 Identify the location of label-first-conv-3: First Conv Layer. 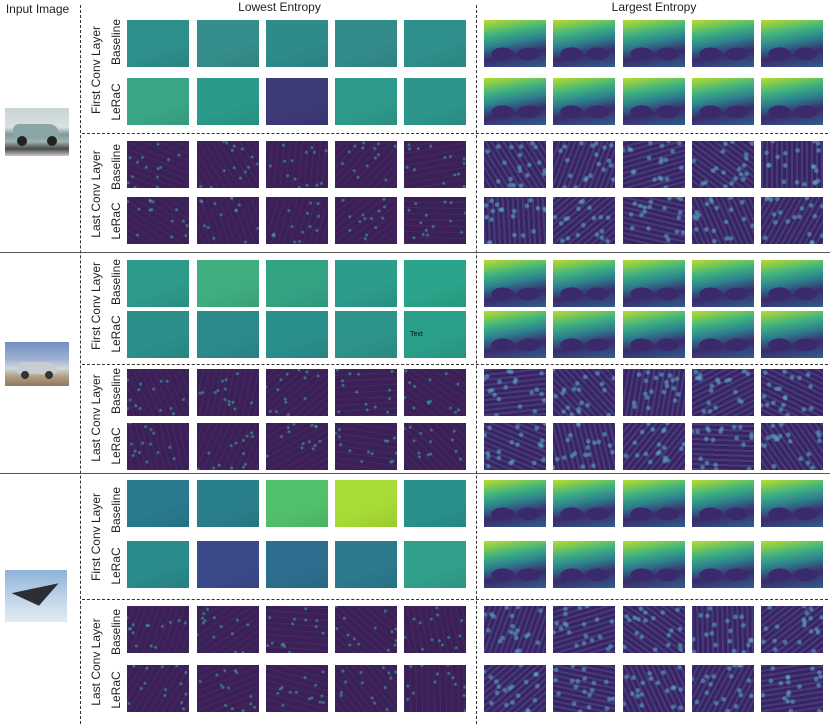
(96, 537).